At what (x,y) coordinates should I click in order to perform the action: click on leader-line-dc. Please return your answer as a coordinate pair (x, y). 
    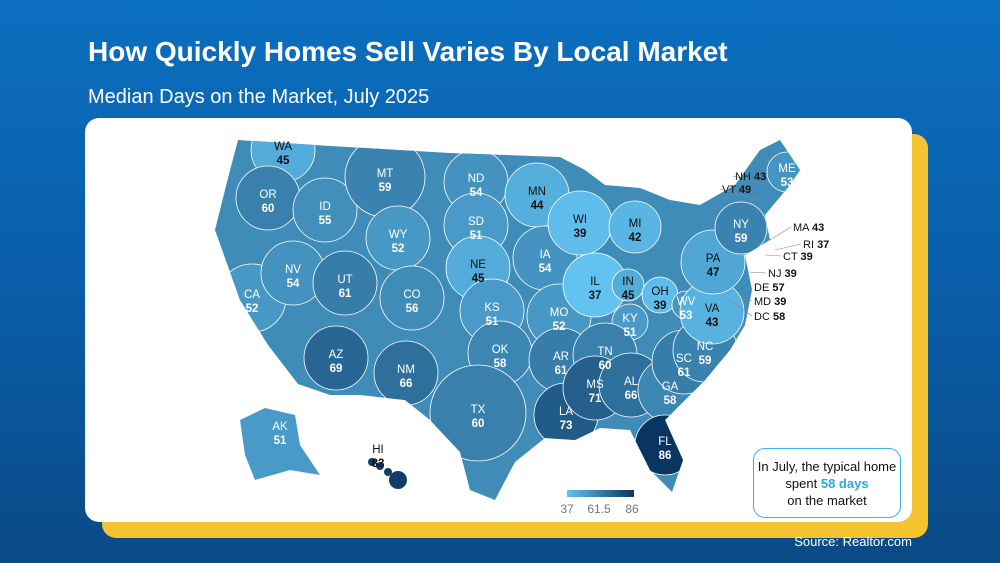
    Looking at the image, I should click on (741, 308).